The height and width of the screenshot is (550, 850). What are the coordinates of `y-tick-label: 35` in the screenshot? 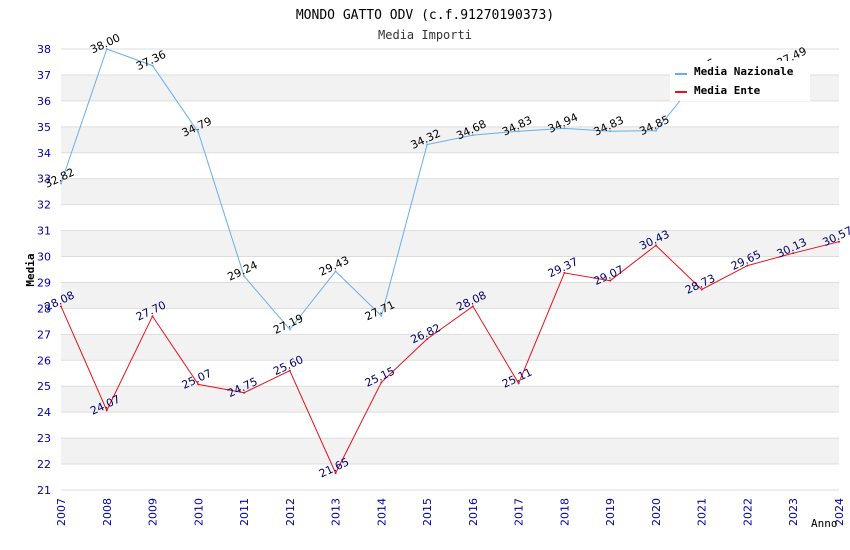 It's located at (44, 127).